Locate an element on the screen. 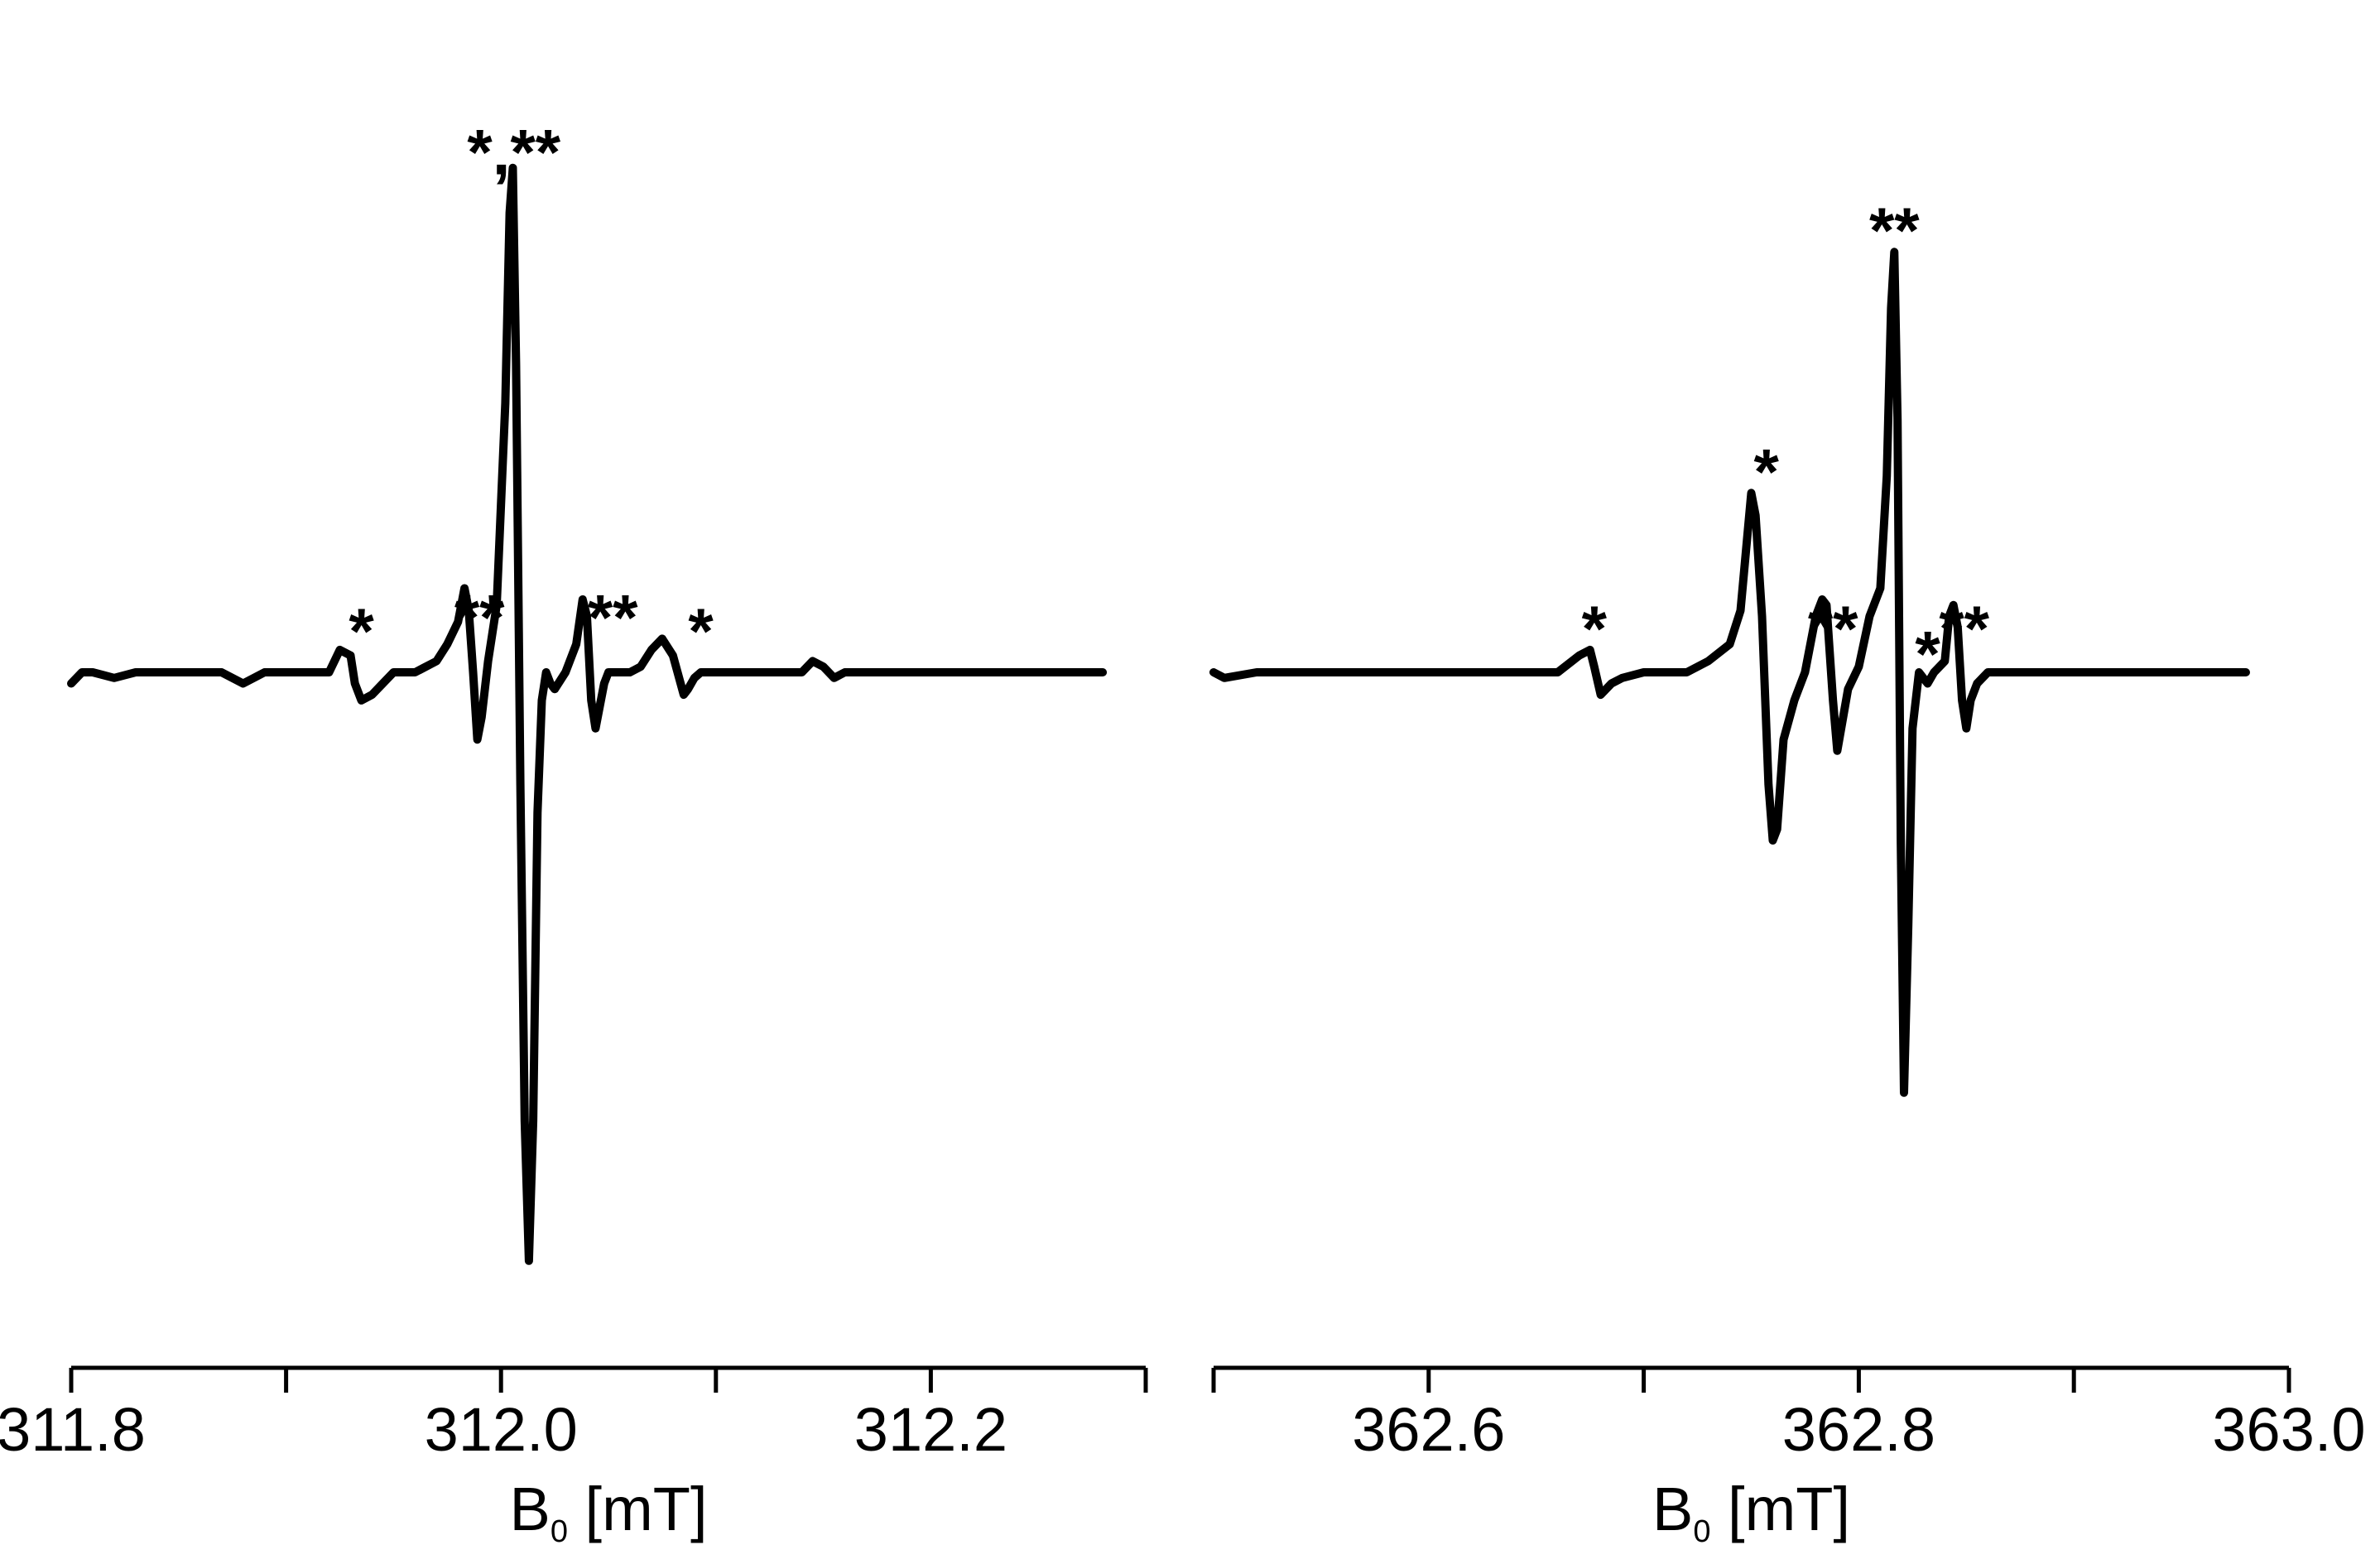 The height and width of the screenshot is (1545, 2380). peak-marker-left-2: *,** is located at coordinates (513, 152).